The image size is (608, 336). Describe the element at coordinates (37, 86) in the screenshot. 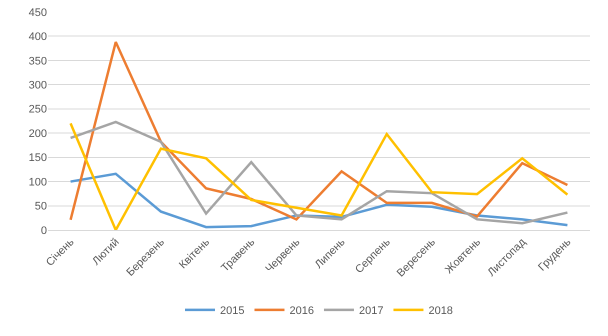

I see `y-tick-label: 300` at that location.